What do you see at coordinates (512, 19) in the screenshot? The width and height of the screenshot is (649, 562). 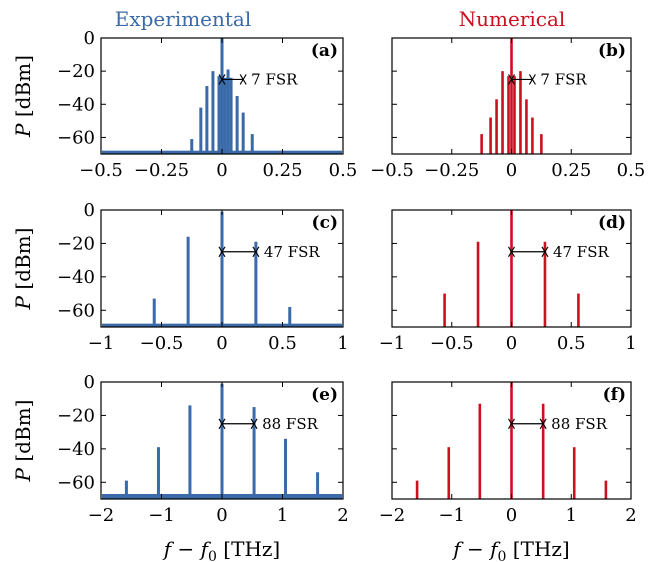 I see `column-title-numerical: Numerical` at bounding box center [512, 19].